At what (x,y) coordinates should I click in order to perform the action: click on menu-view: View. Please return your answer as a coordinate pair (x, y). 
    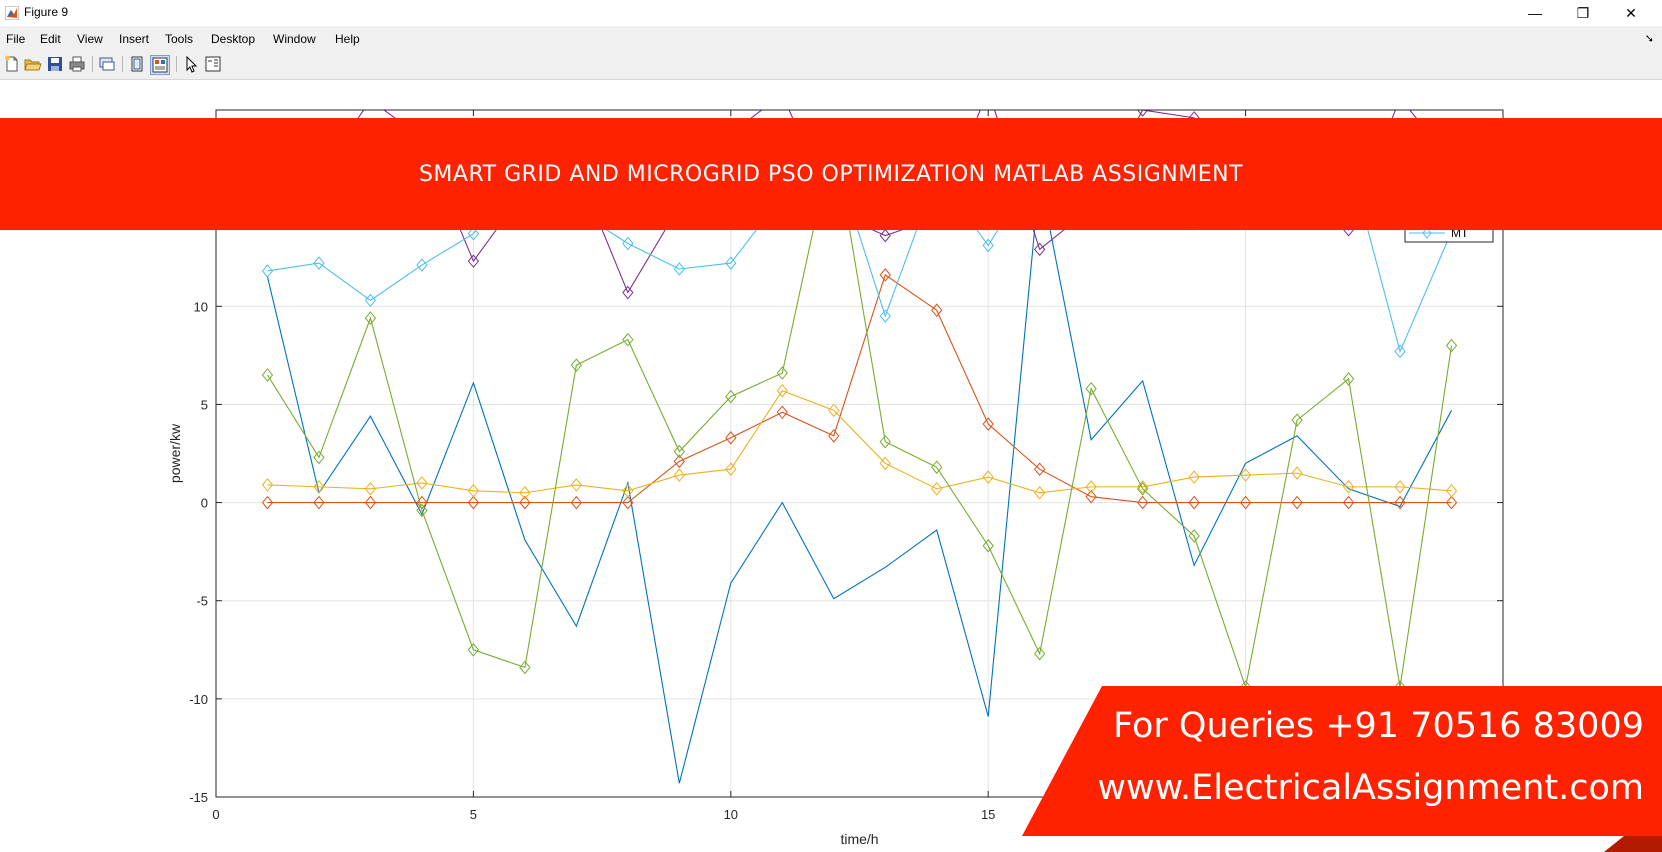
    Looking at the image, I should click on (90, 39).